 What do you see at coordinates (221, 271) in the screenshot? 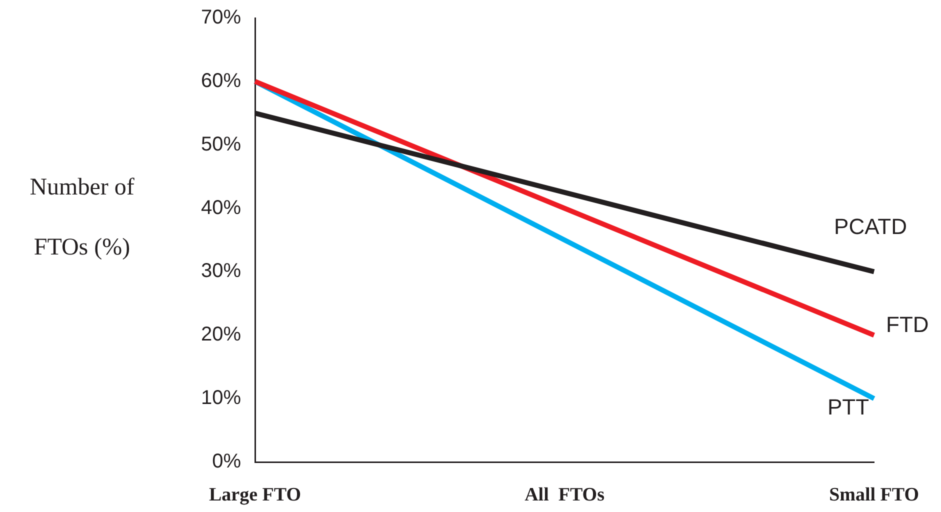
I see `y-tick-label: 30%` at bounding box center [221, 271].